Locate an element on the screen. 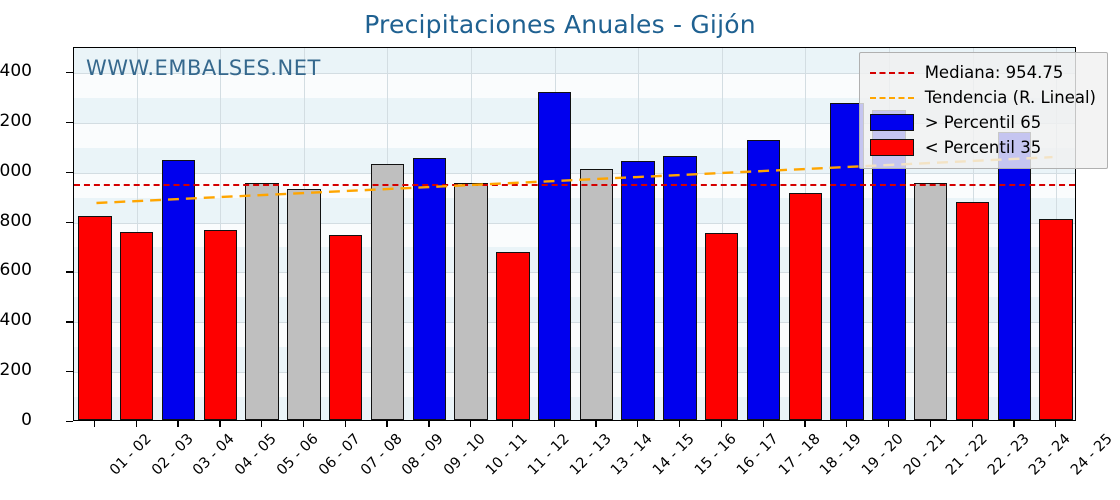 The height and width of the screenshot is (500, 1120). y-tick-label: 1000 is located at coordinates (16, 170).